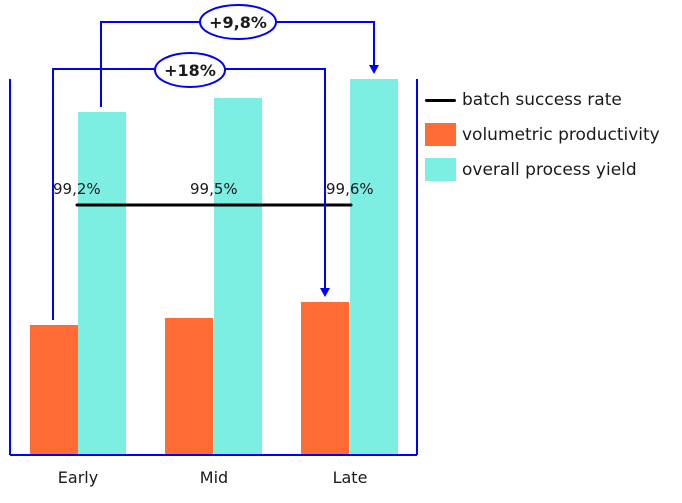 The image size is (682, 503). Describe the element at coordinates (350, 477) in the screenshot. I see `x-label-late: Late` at that location.